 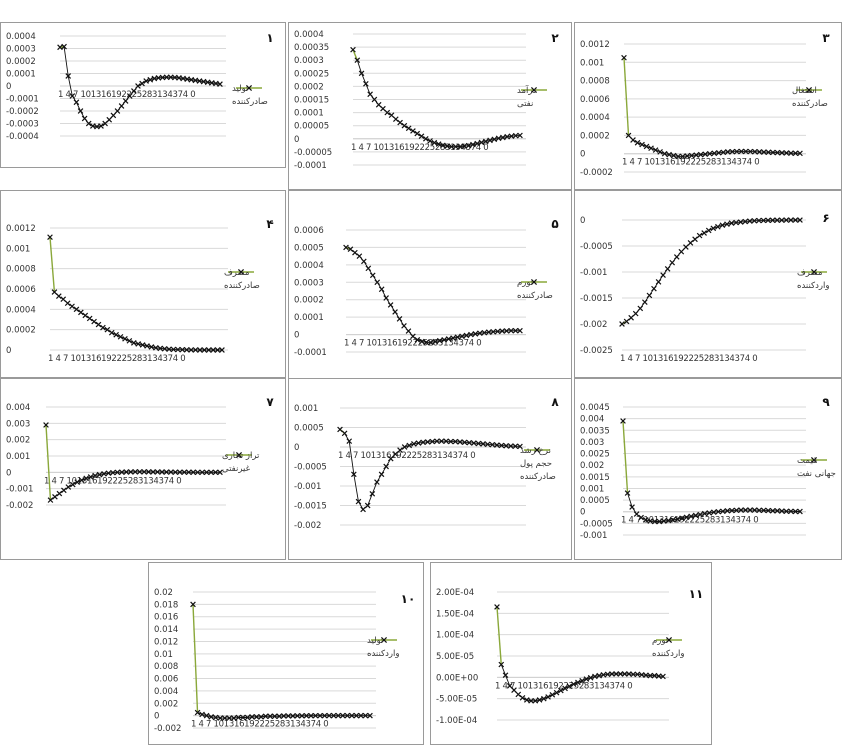 What do you see at coordinates (195, 658) in the screenshot?
I see `impact-segment` at bounding box center [195, 658].